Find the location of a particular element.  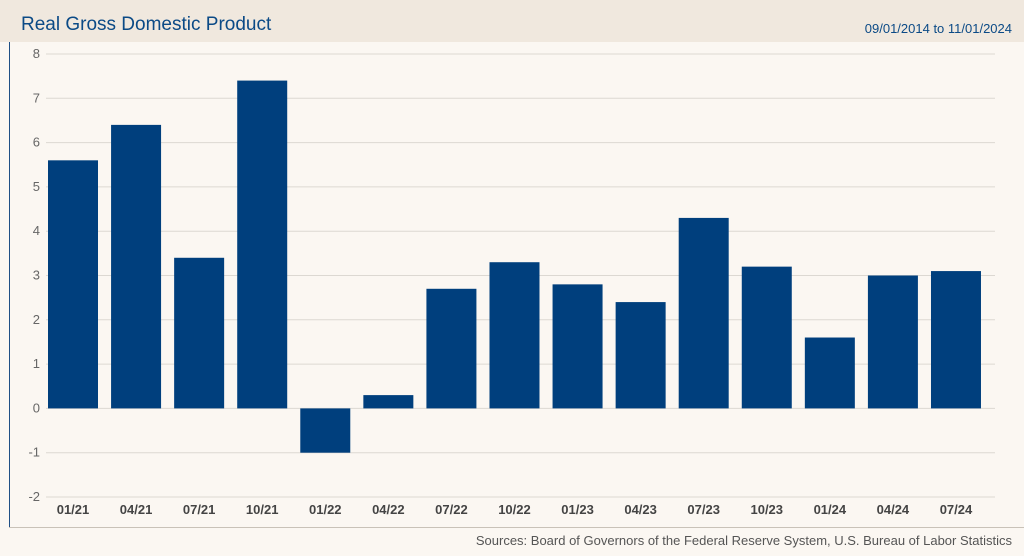

x-tick-label: 07/21 is located at coordinates (199, 509).